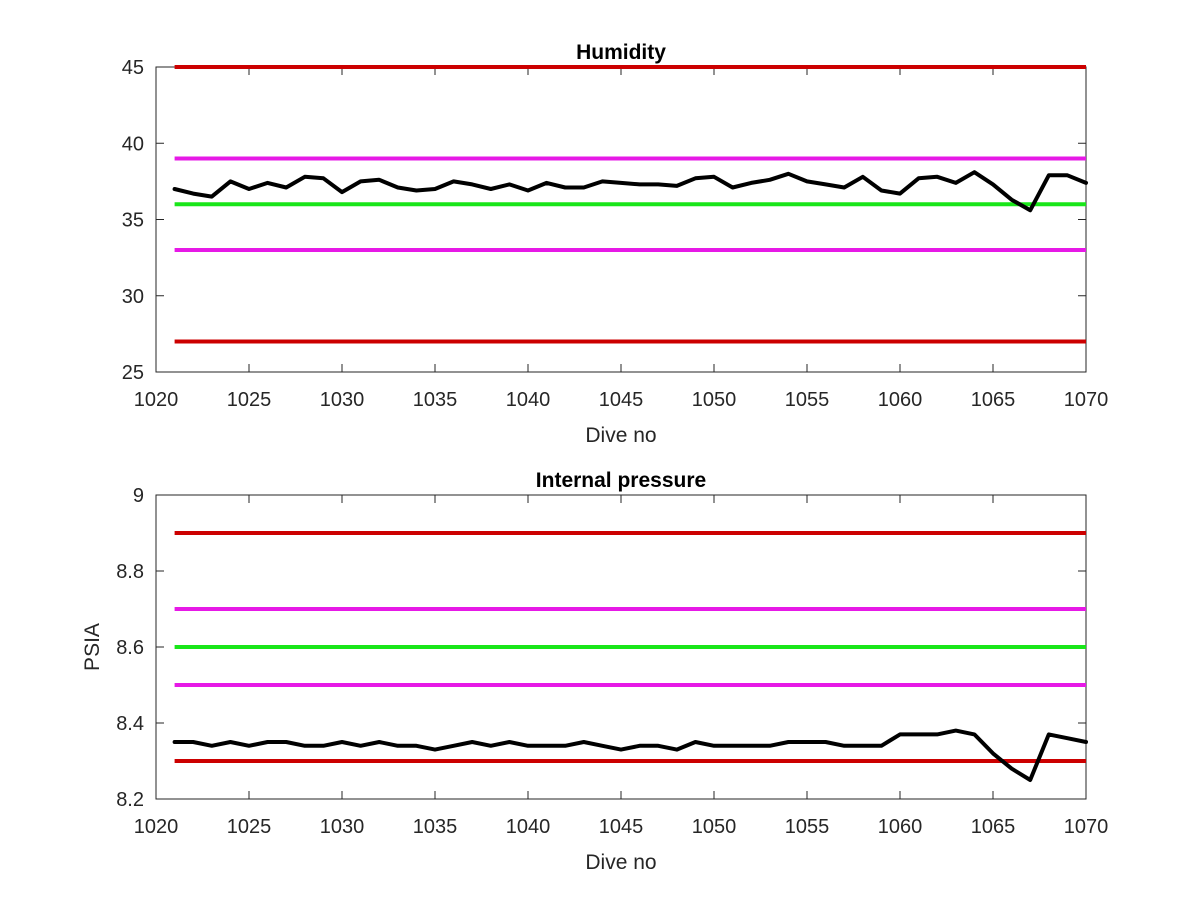 Image resolution: width=1200 pixels, height=900 pixels. Describe the element at coordinates (133, 144) in the screenshot. I see `y-tick-label: 40` at that location.